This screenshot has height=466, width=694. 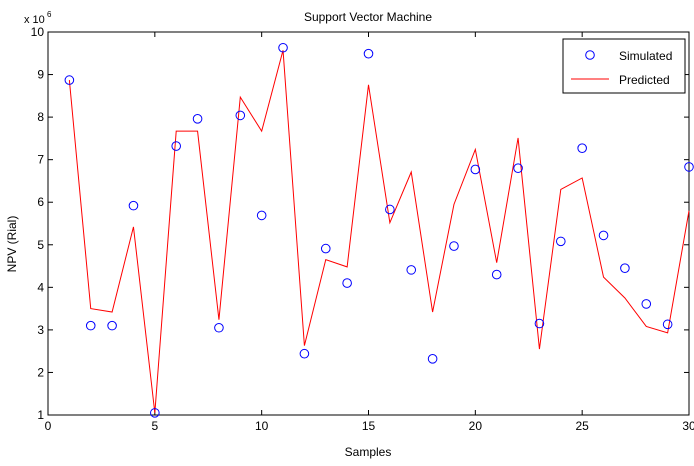 What do you see at coordinates (49, 14) in the screenshot?
I see `y-axis-exponent-power: 6` at bounding box center [49, 14].